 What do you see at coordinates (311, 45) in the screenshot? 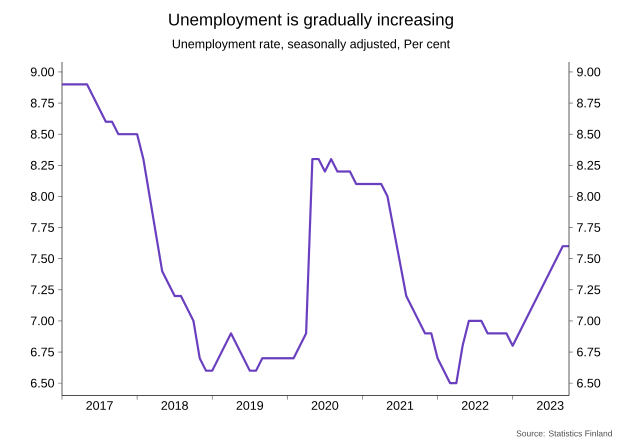
I see `chart-subtitle: Unemployment rate, seasonally adjusted, Per cent` at bounding box center [311, 45].